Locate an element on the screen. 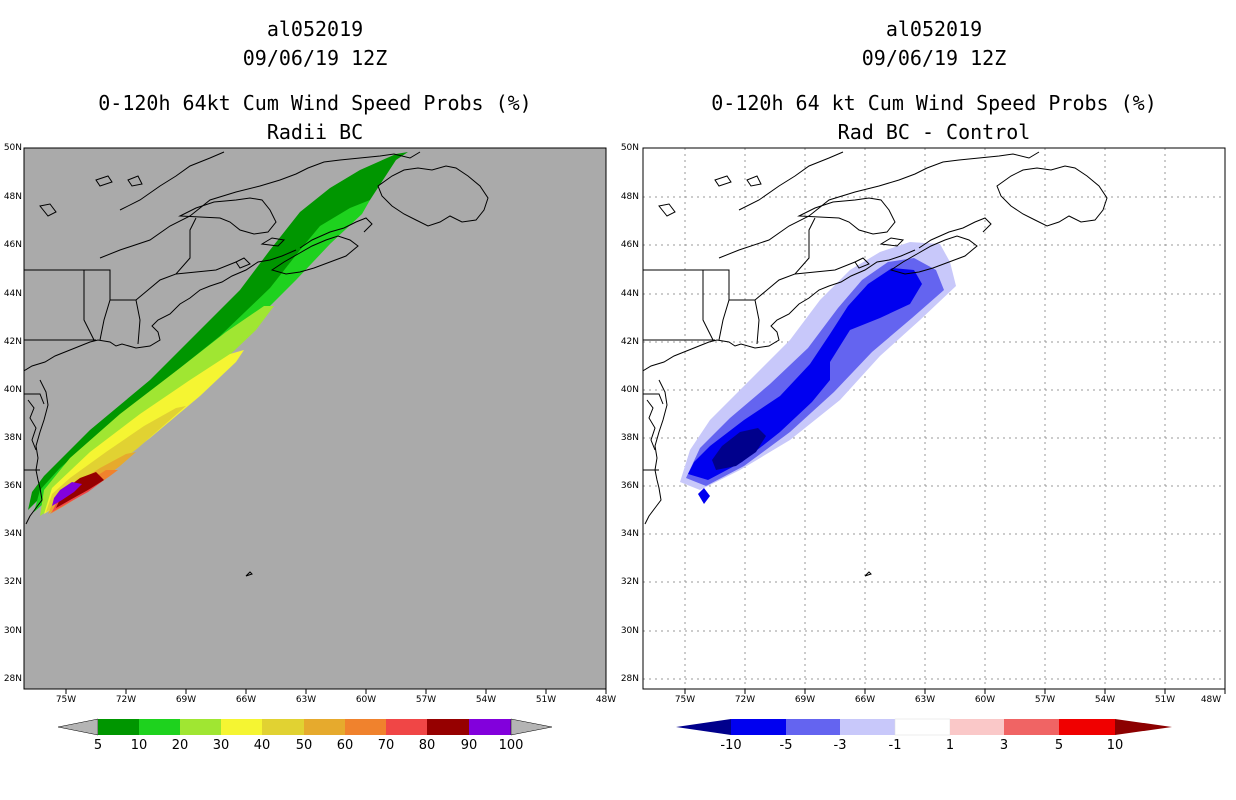 The height and width of the screenshot is (800, 1236). right-colorbar-label: 5 is located at coordinates (1059, 745).